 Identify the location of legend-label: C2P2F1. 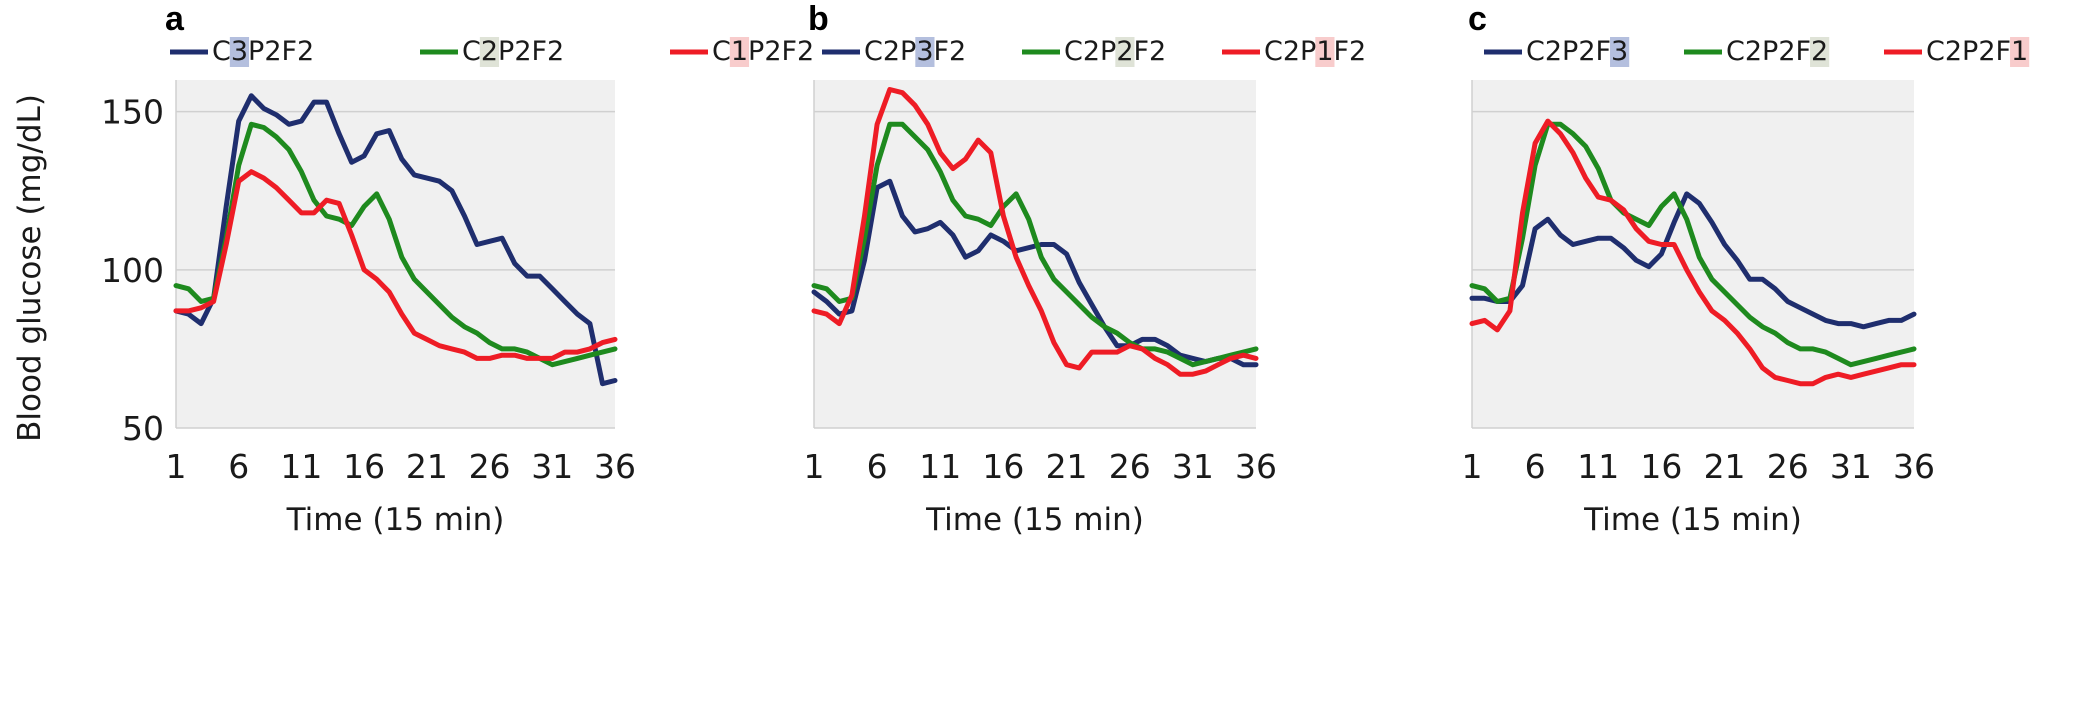
(1977, 51).